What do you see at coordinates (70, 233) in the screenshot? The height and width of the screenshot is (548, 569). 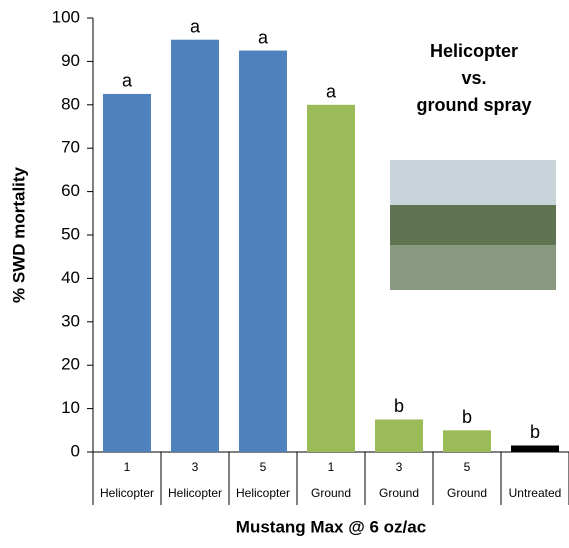 I see `y-tick-label: 50` at bounding box center [70, 233].